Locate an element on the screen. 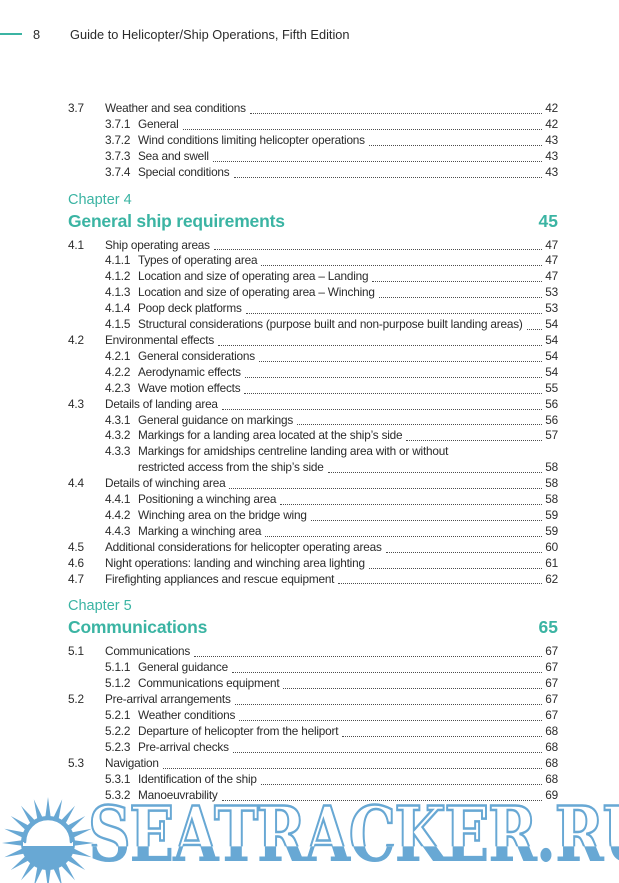  entry-title: Communications equipment is located at coordinates (209, 683).